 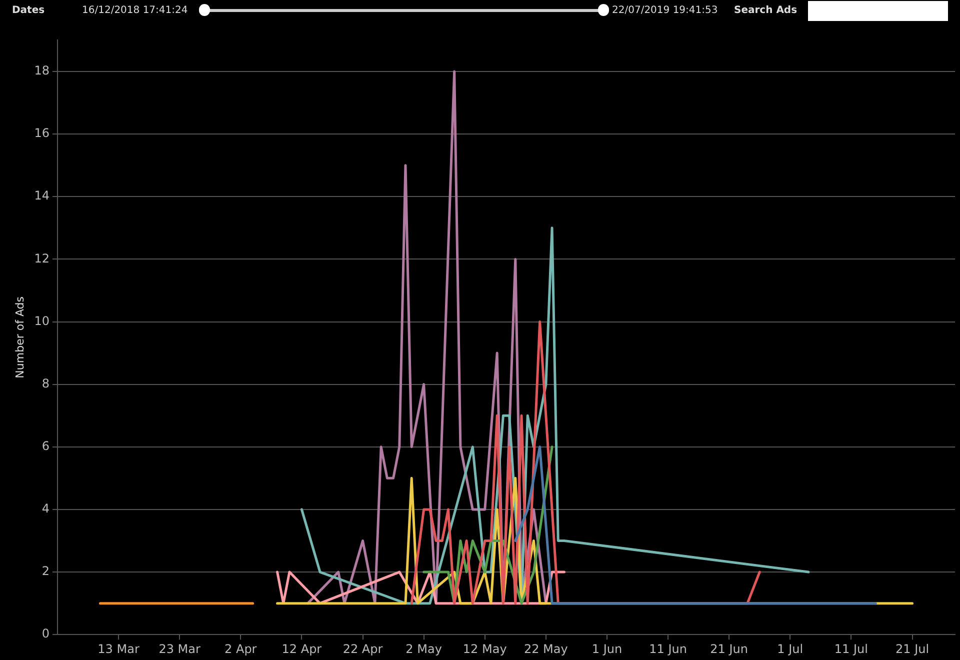 What do you see at coordinates (302, 649) in the screenshot?
I see `x-tick-label: 12 Apr` at bounding box center [302, 649].